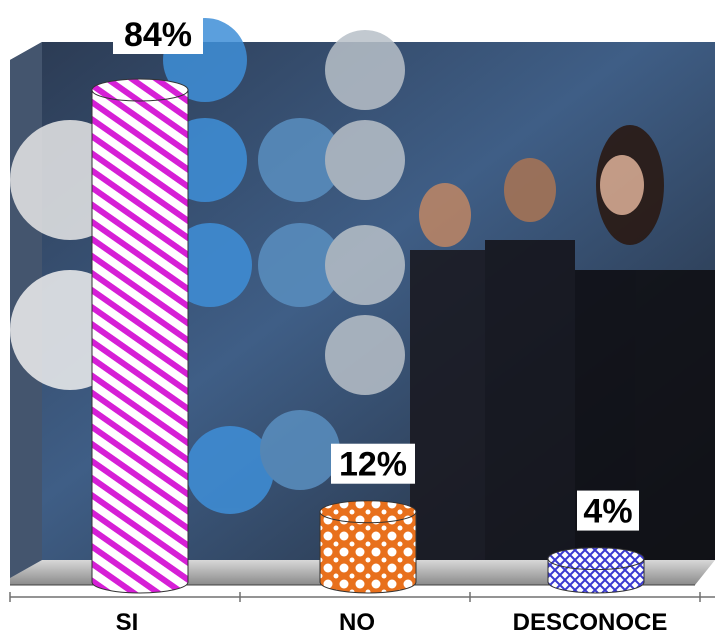 This screenshot has height=635, width=715. I want to click on bar-no, so click(368, 547).